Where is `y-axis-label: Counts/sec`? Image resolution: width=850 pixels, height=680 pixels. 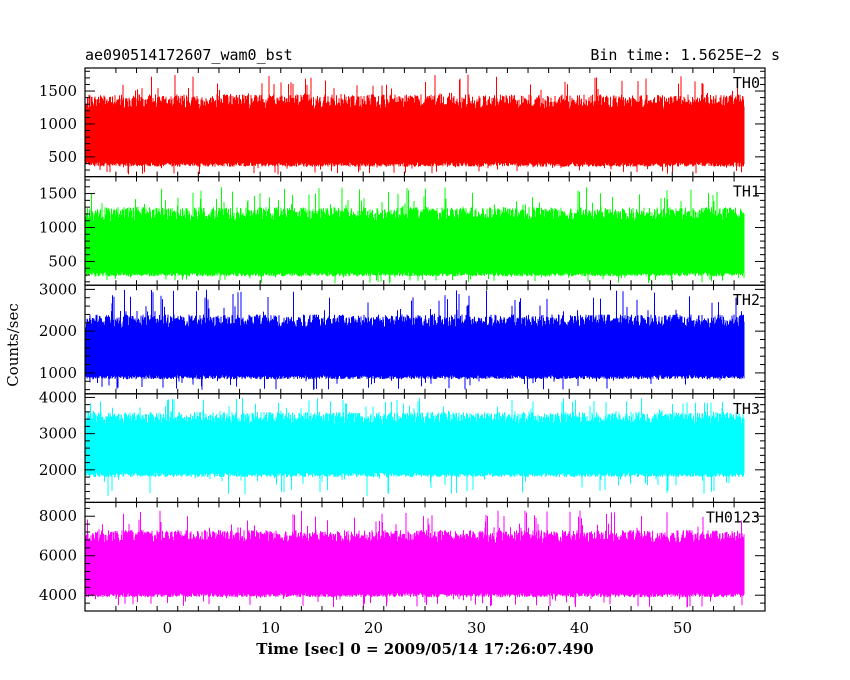 y-axis-label: Counts/sec is located at coordinates (13, 345).